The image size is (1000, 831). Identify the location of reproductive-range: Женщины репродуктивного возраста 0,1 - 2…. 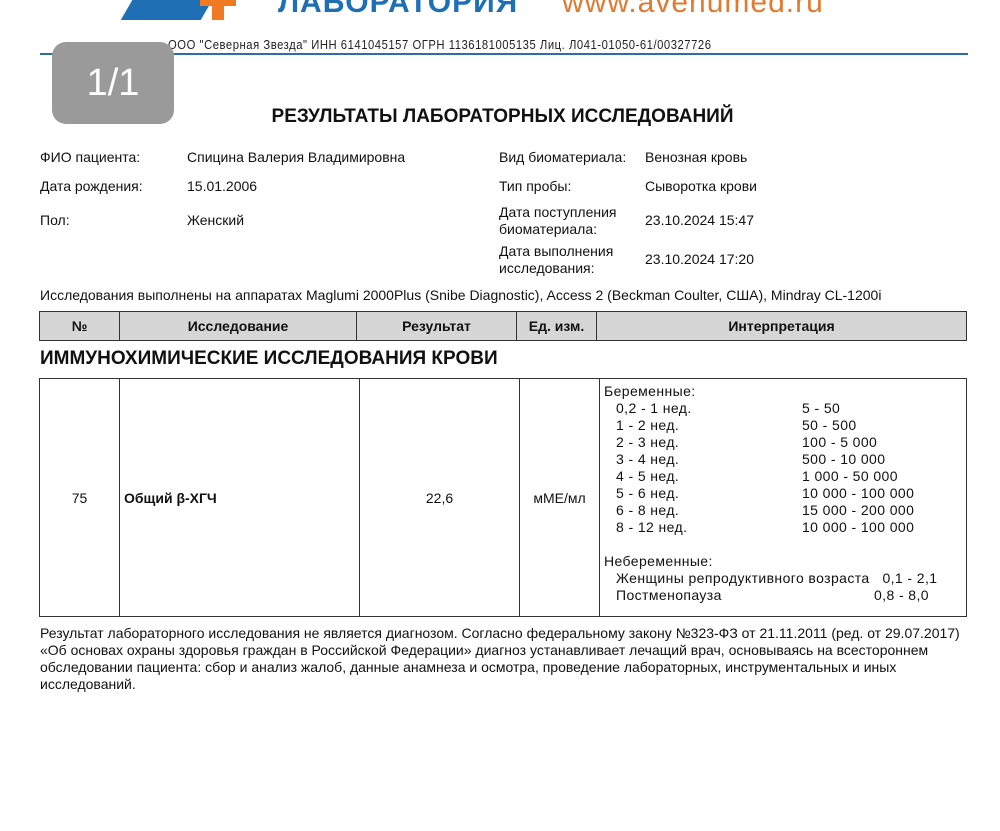
(777, 578).